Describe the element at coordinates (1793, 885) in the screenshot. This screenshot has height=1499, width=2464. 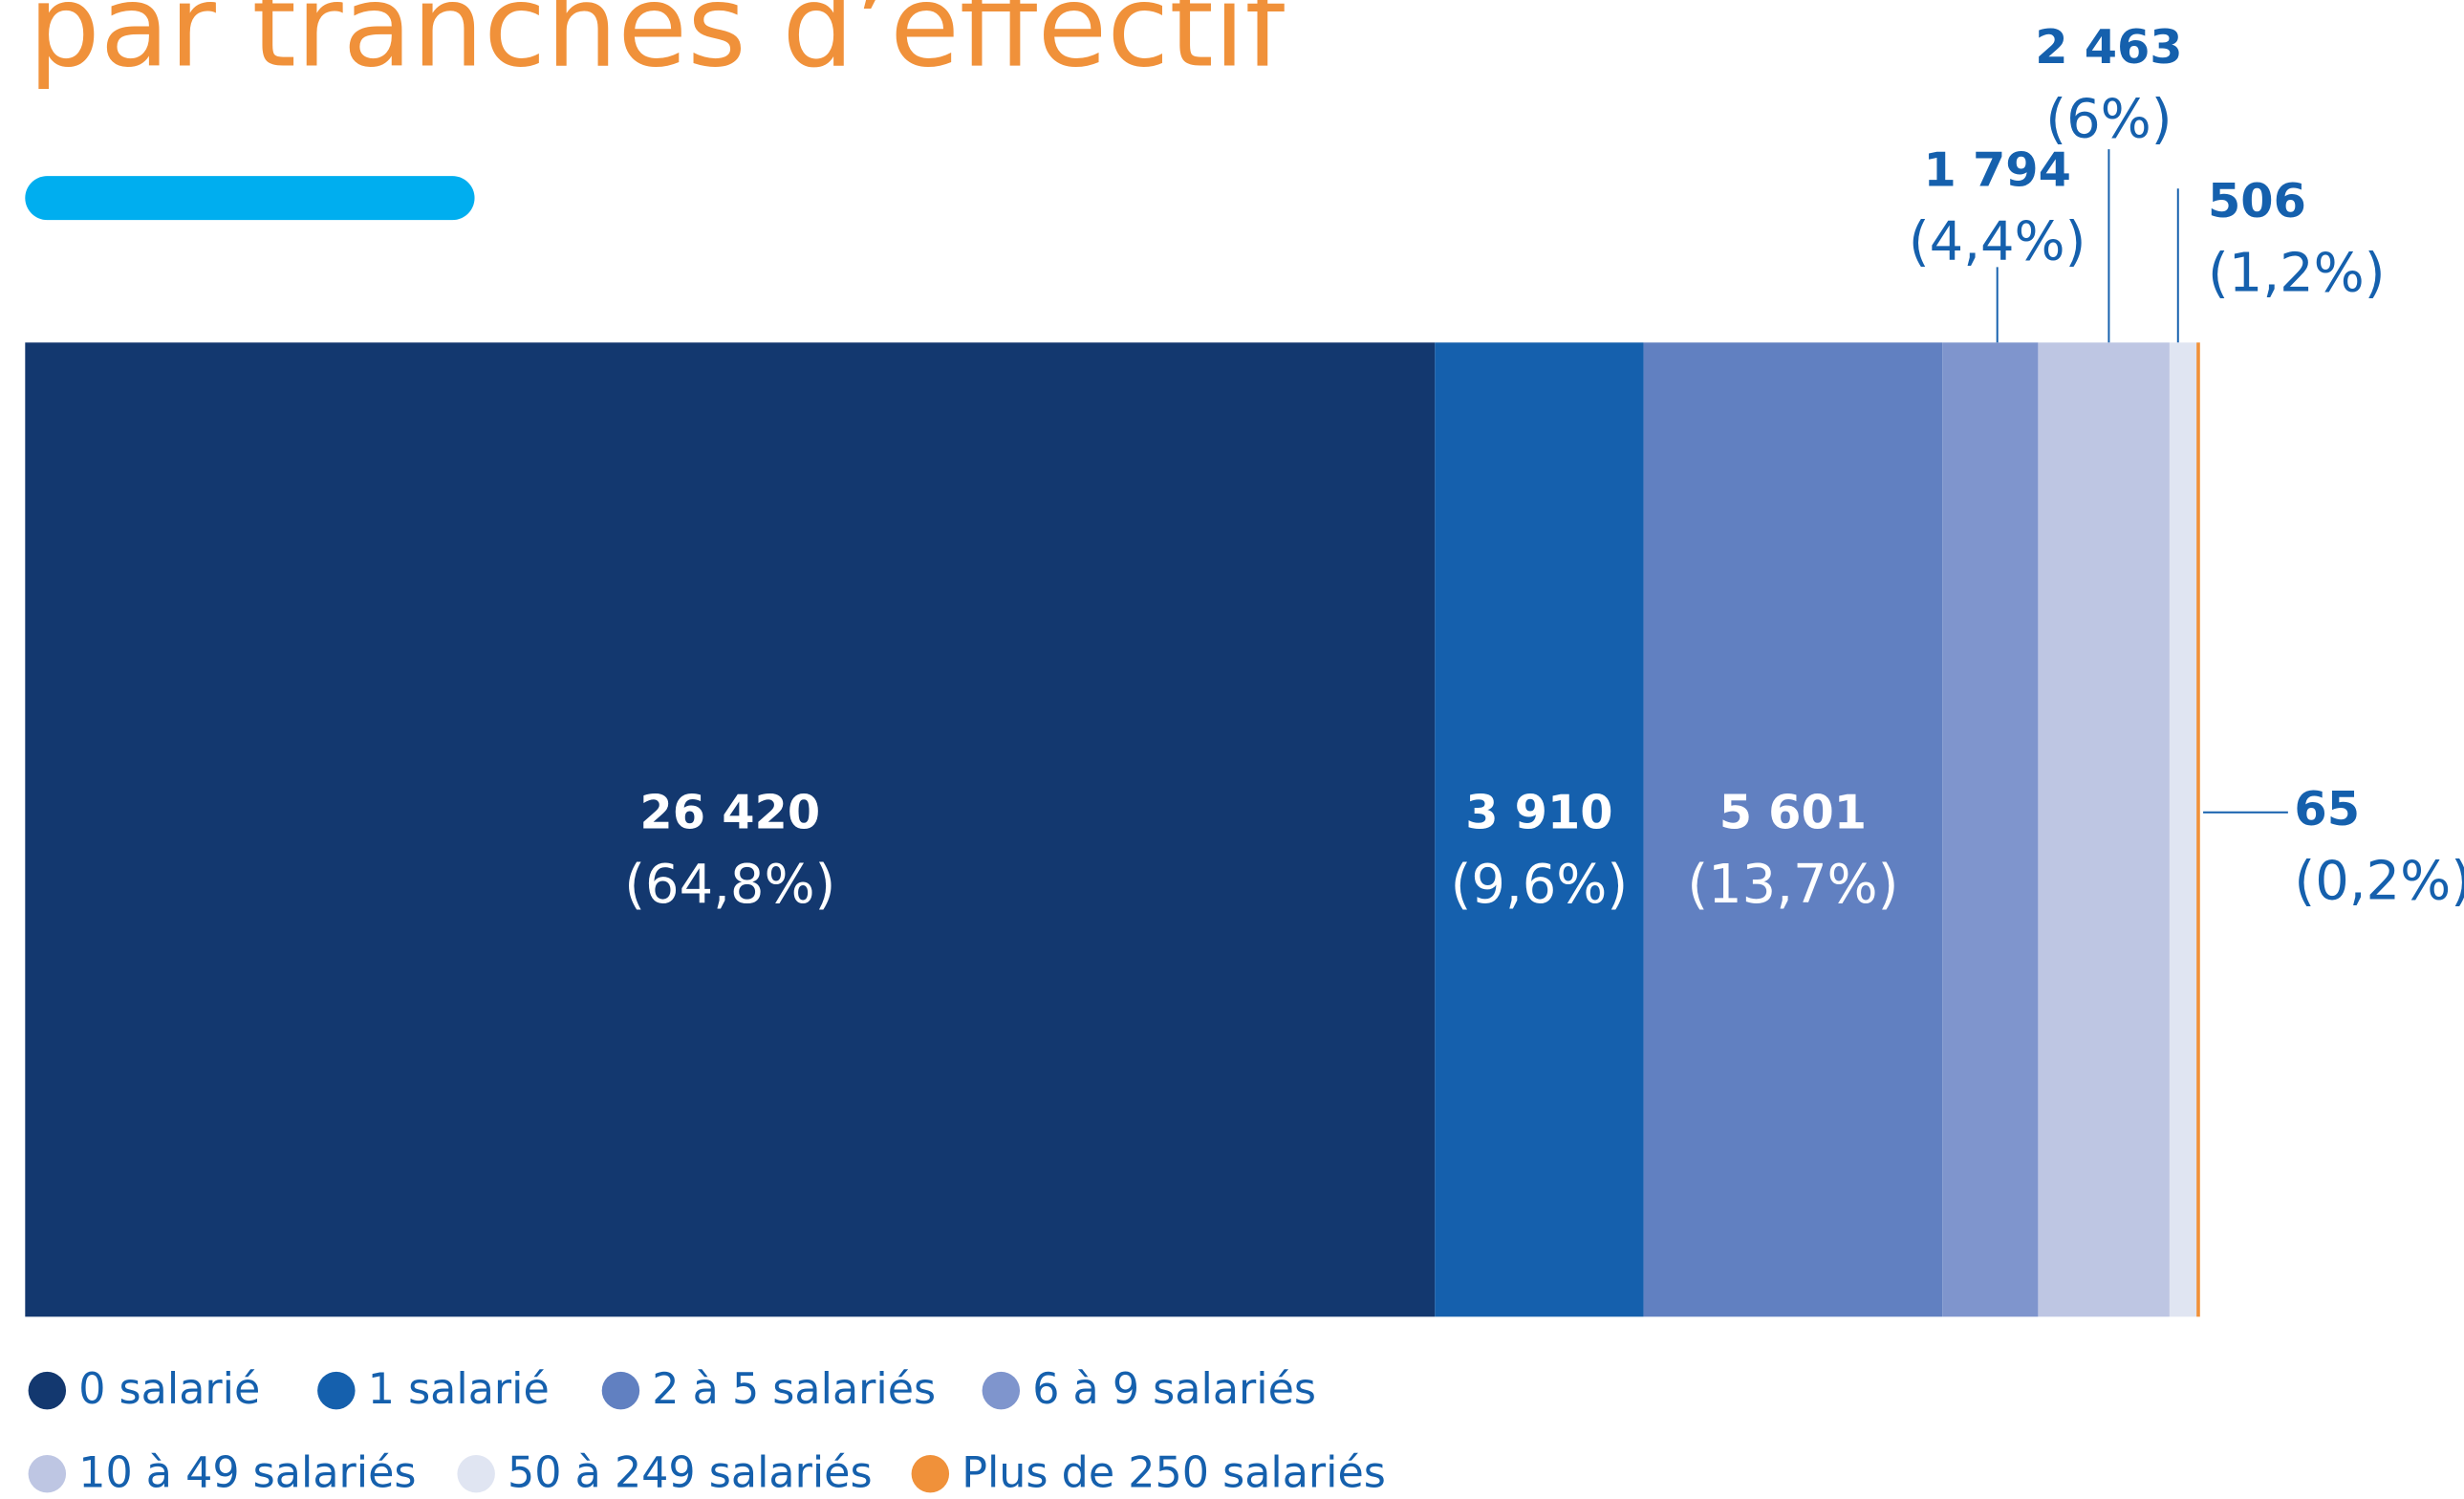
I see `percent-label: (13,7%)` at that location.